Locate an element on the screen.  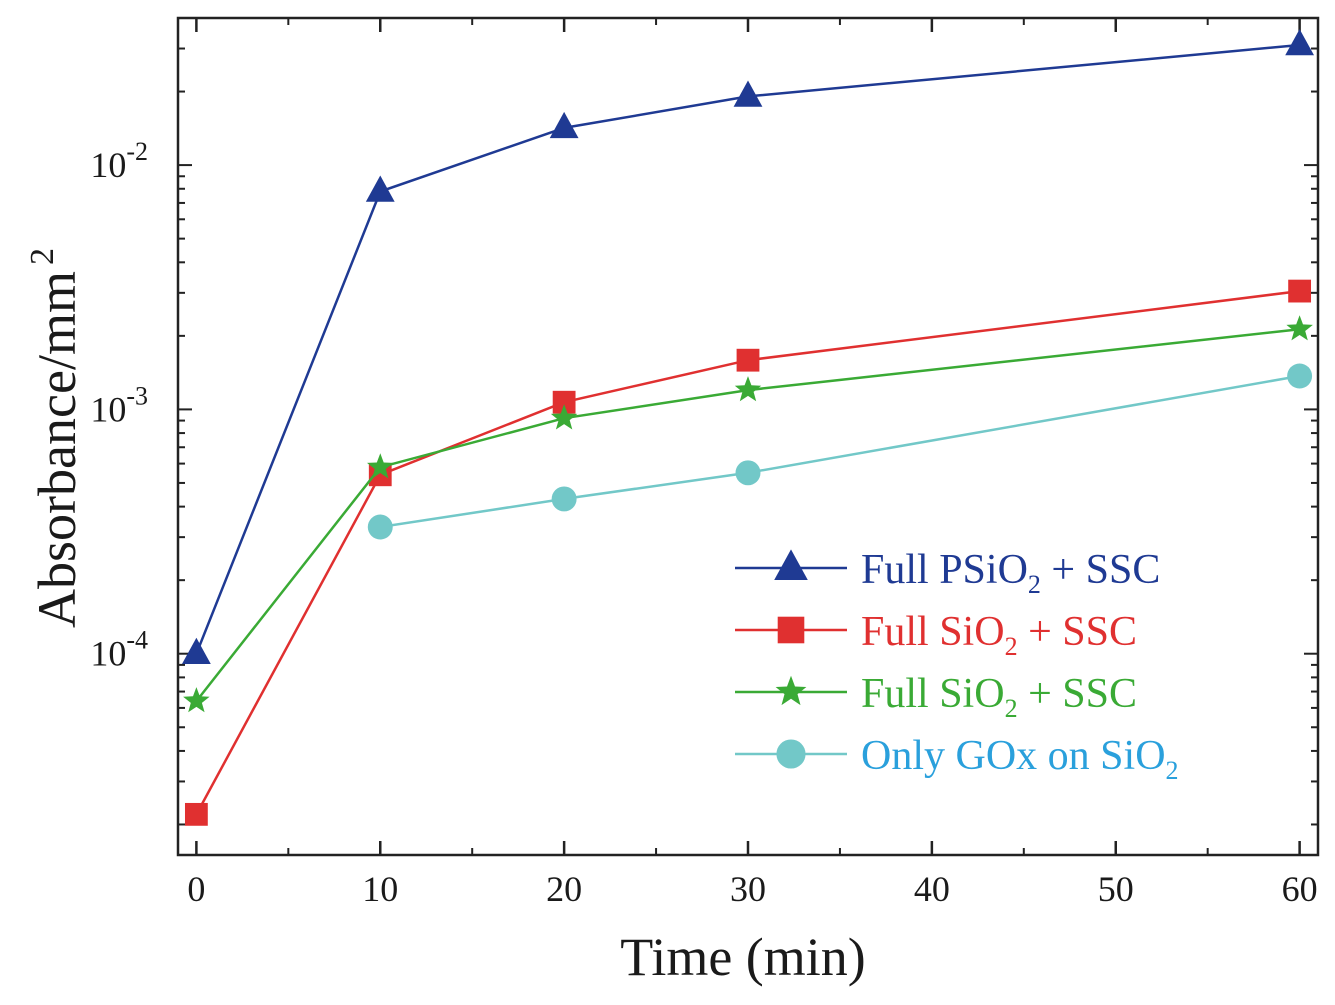
y-tick-label-exponent: -4 is located at coordinates (137, 640).